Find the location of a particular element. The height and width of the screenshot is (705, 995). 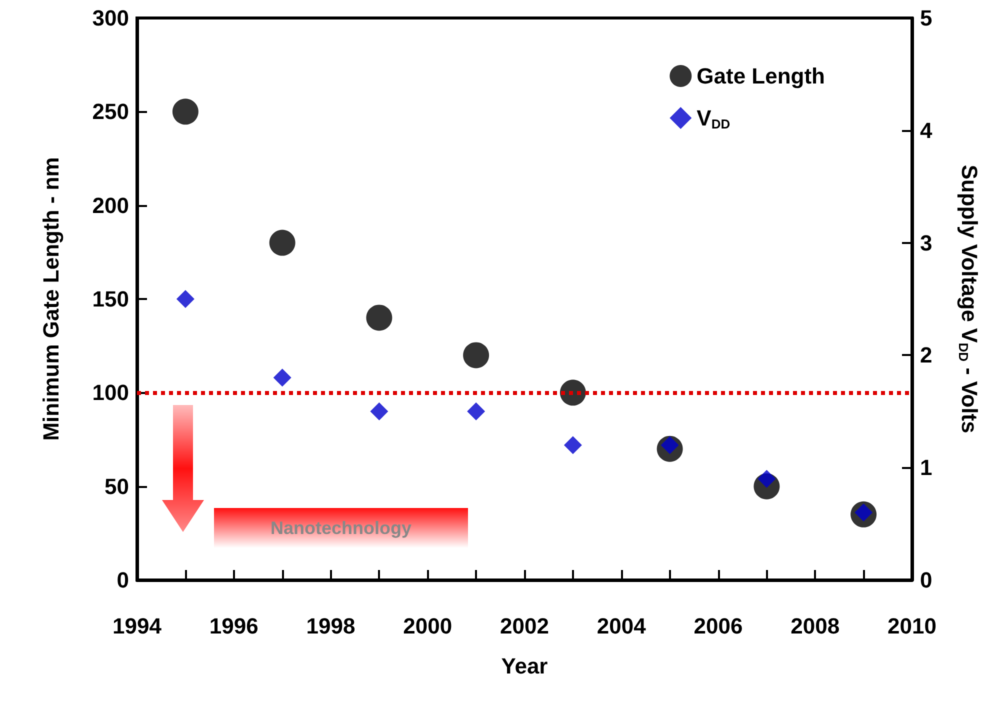

y-axis-title: Minimum Gate Length - nm is located at coordinates (51, 299).